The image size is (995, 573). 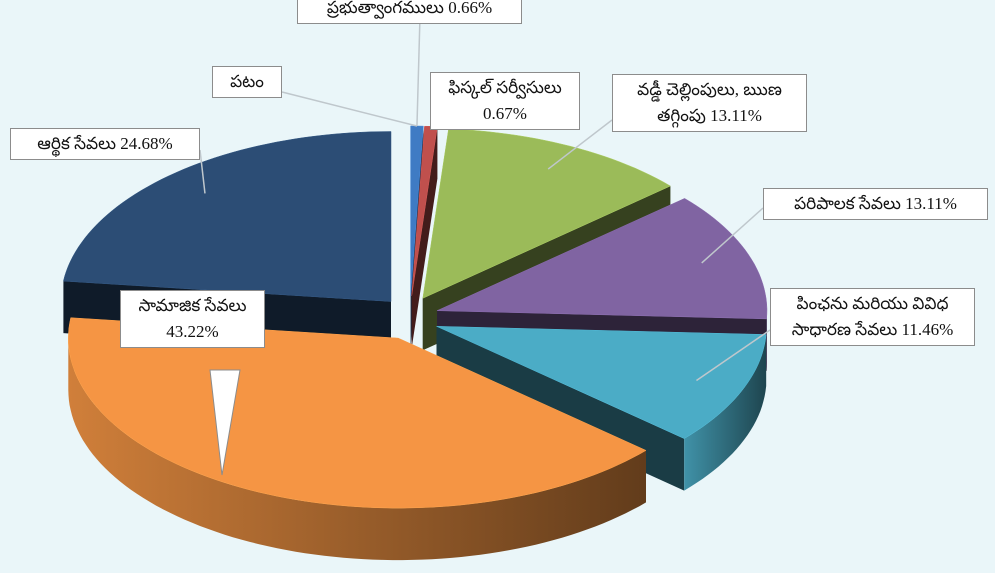 What do you see at coordinates (385, 8) in the screenshot?
I see `label-name: ప్రభుత్వాంగములు` at bounding box center [385, 8].